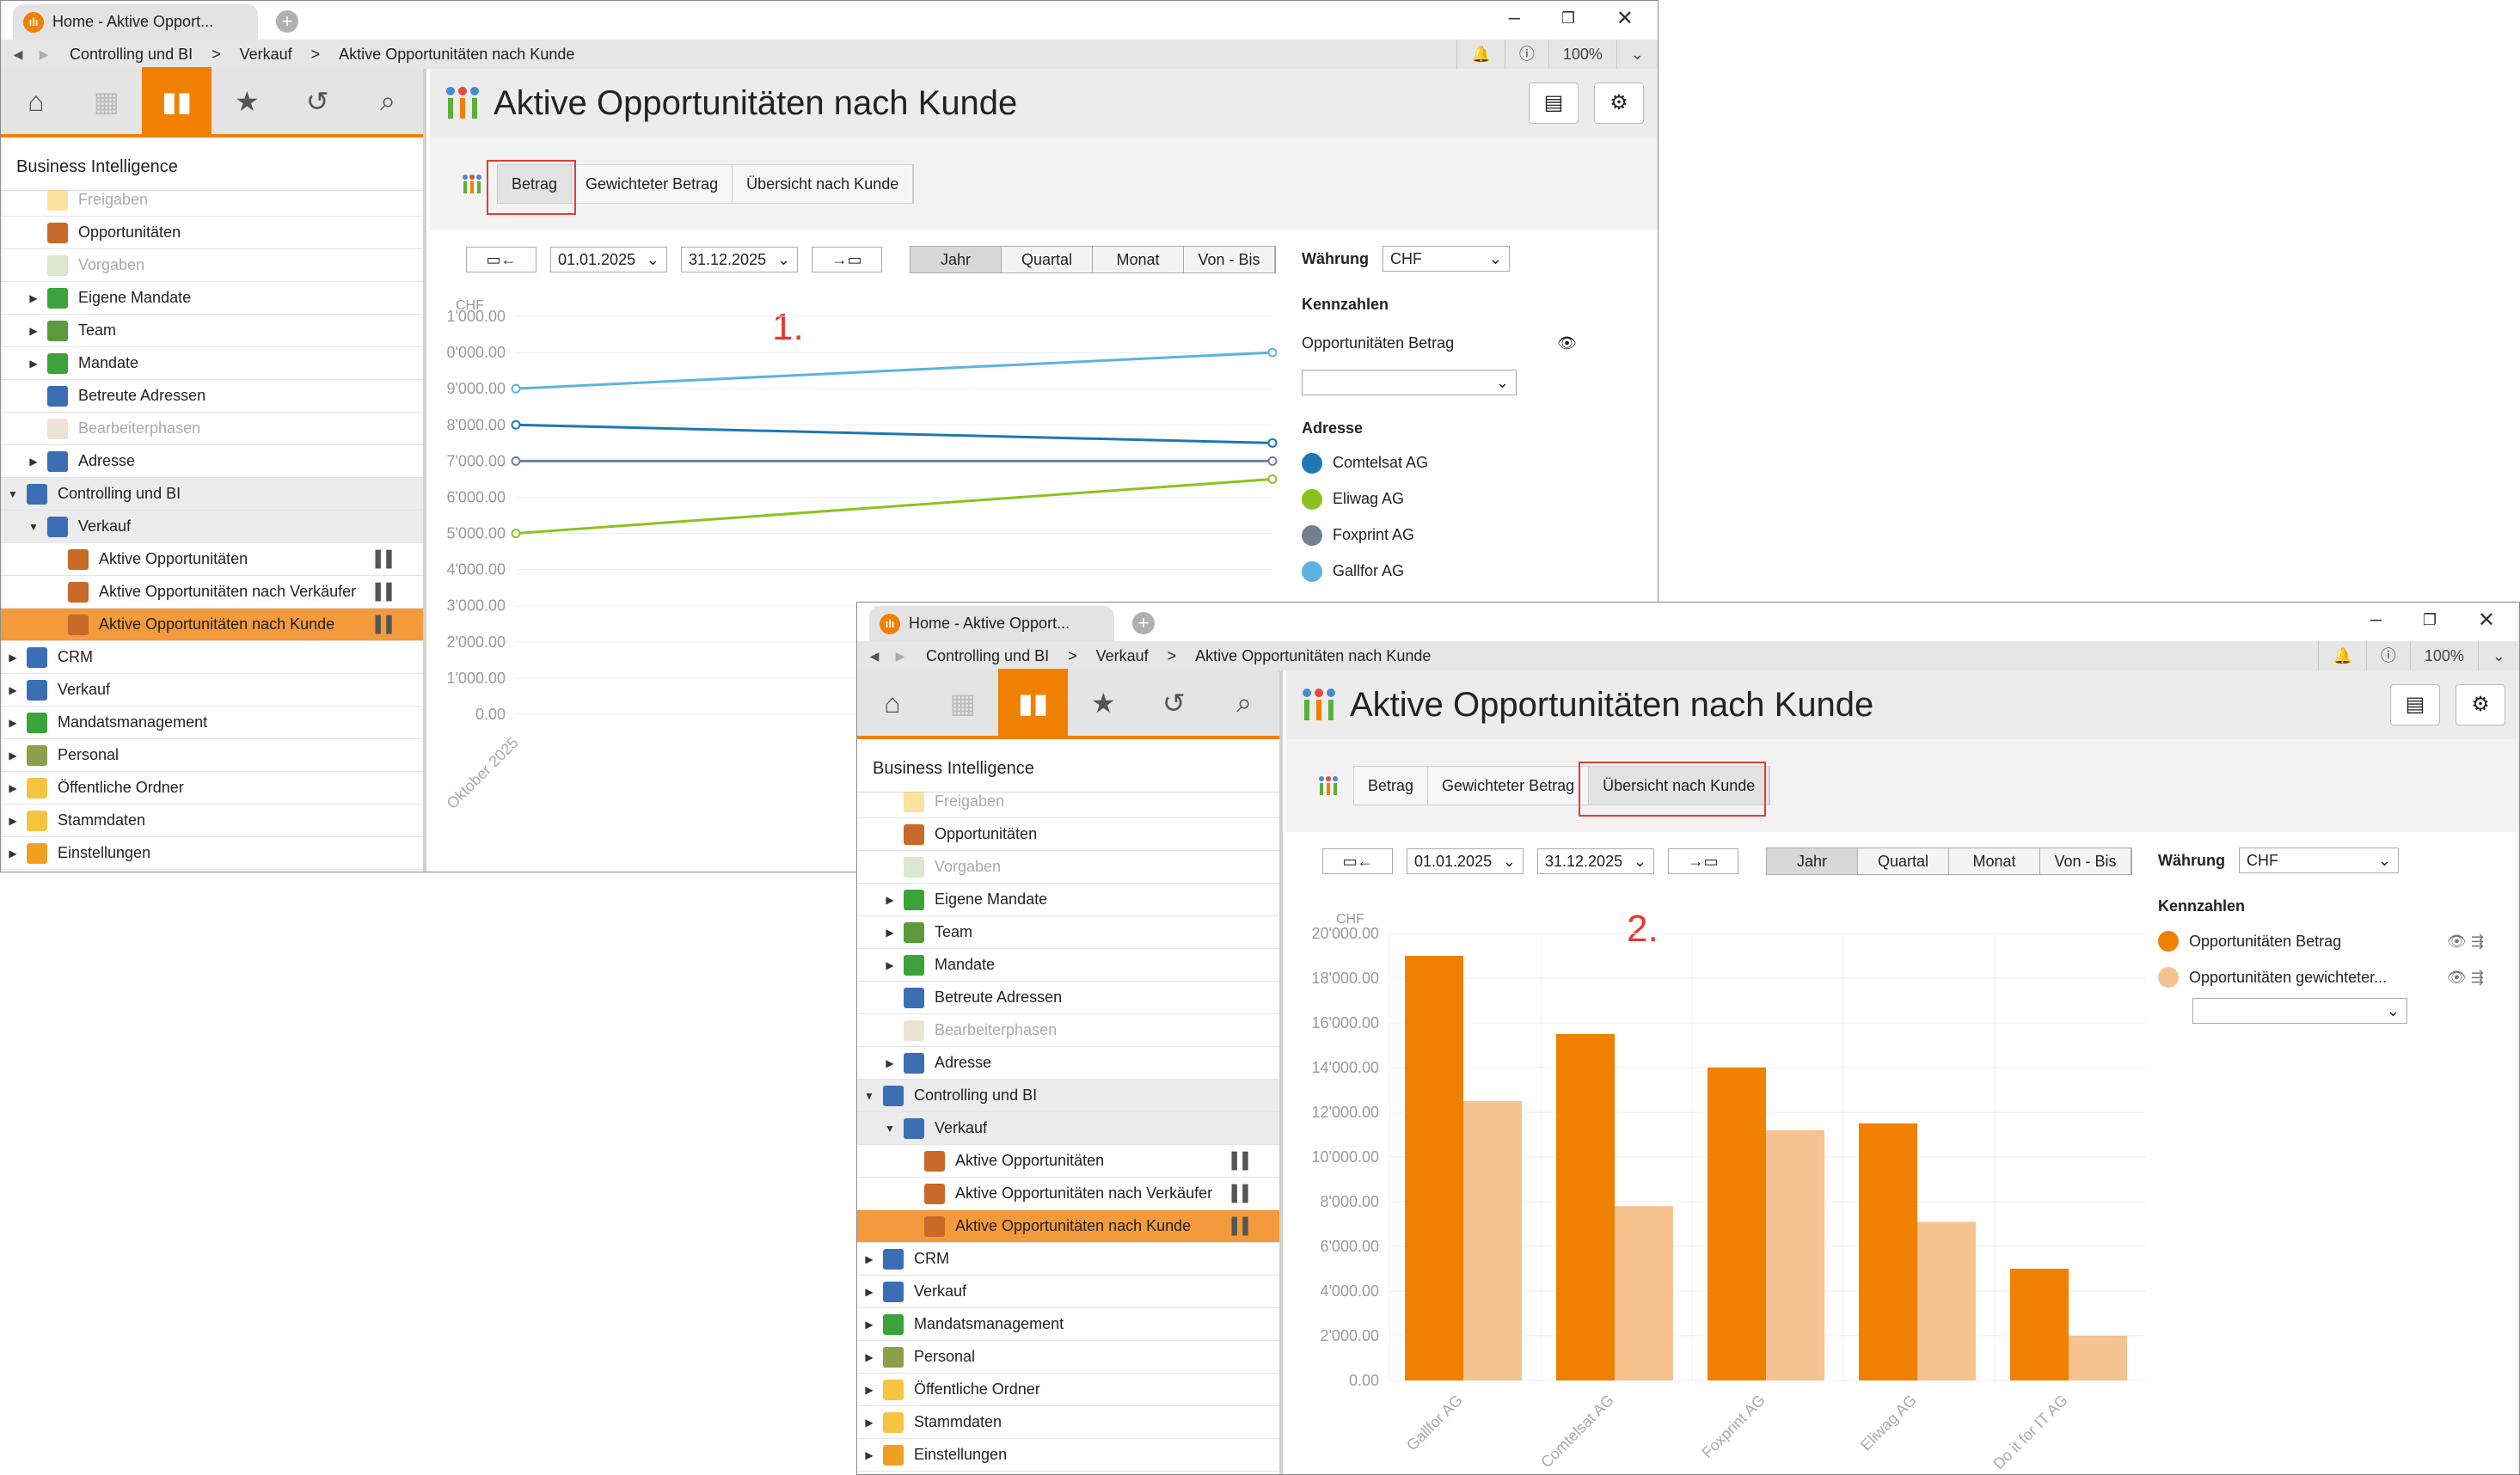 Image resolution: width=2520 pixels, height=1475 pixels. I want to click on eye-icon: 👁, so click(1567, 343).